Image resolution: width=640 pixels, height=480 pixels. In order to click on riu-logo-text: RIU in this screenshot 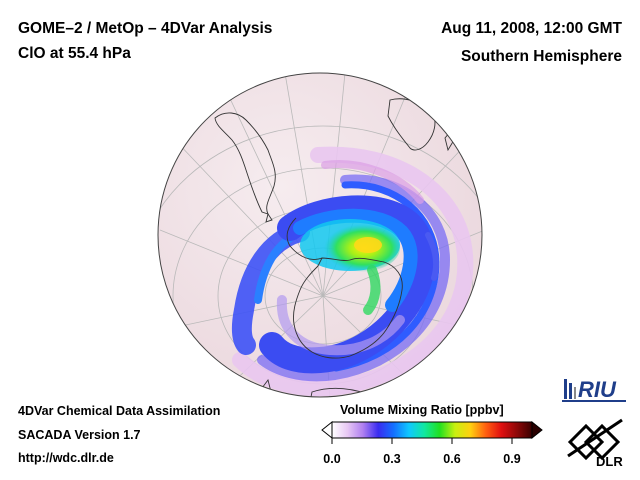, I will do `click(597, 389)`.